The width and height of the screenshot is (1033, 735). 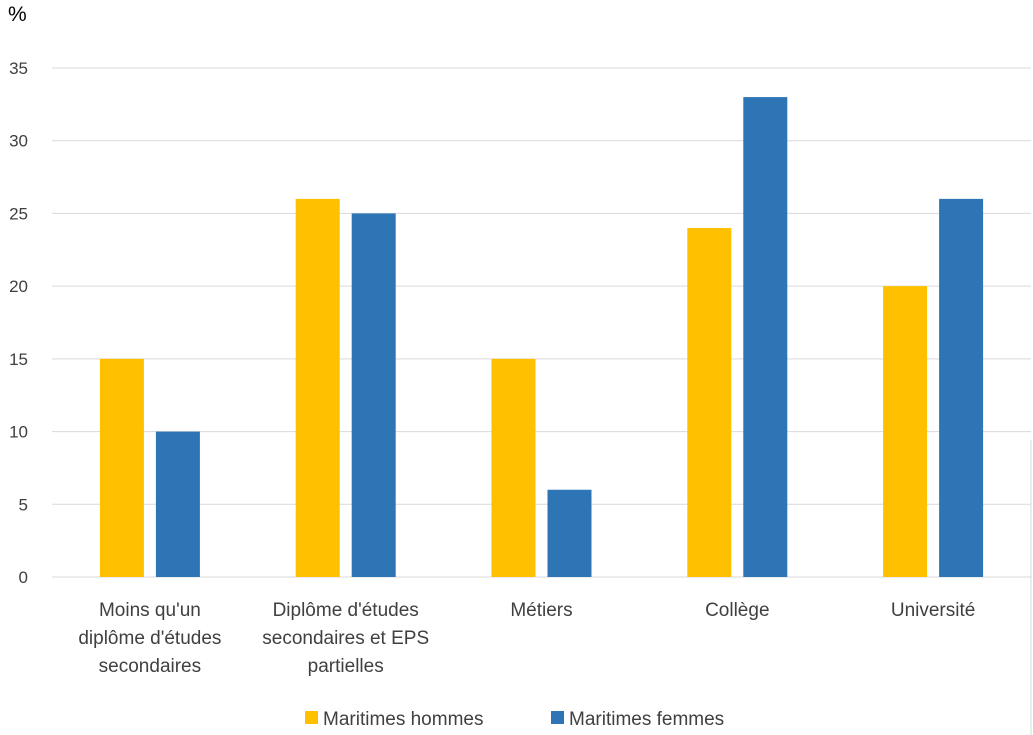 I want to click on x-category-label: Moins qu'un, so click(x=150, y=610).